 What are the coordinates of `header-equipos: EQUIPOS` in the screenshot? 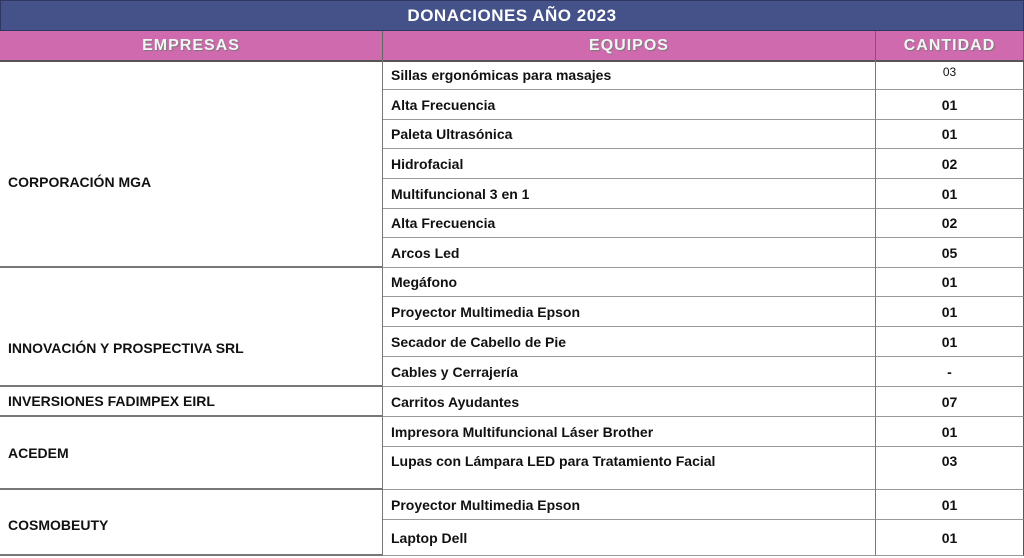 It's located at (629, 45).